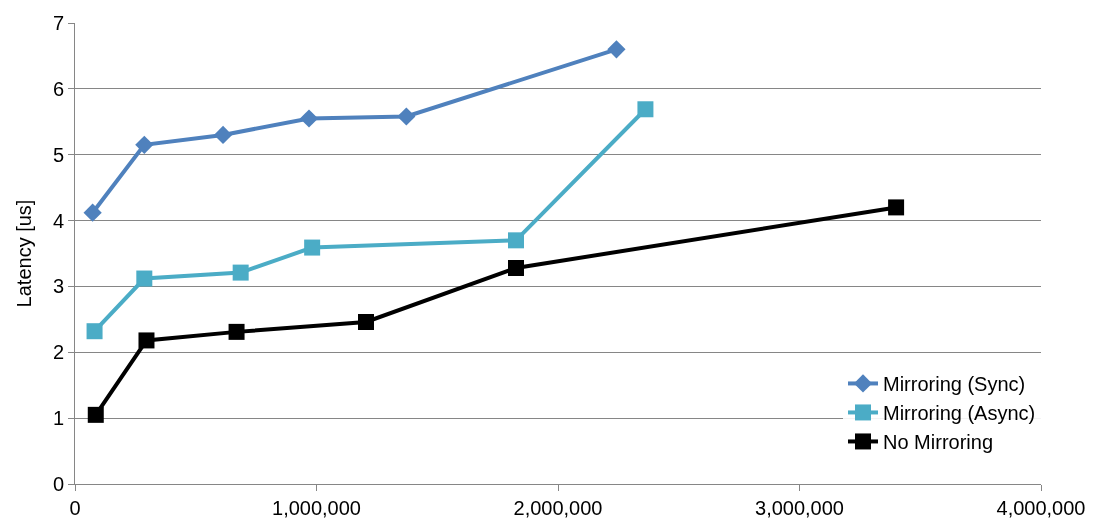 Image resolution: width=1111 pixels, height=531 pixels. Describe the element at coordinates (954, 384) in the screenshot. I see `legend-label: Mirroring (Sync)` at that location.